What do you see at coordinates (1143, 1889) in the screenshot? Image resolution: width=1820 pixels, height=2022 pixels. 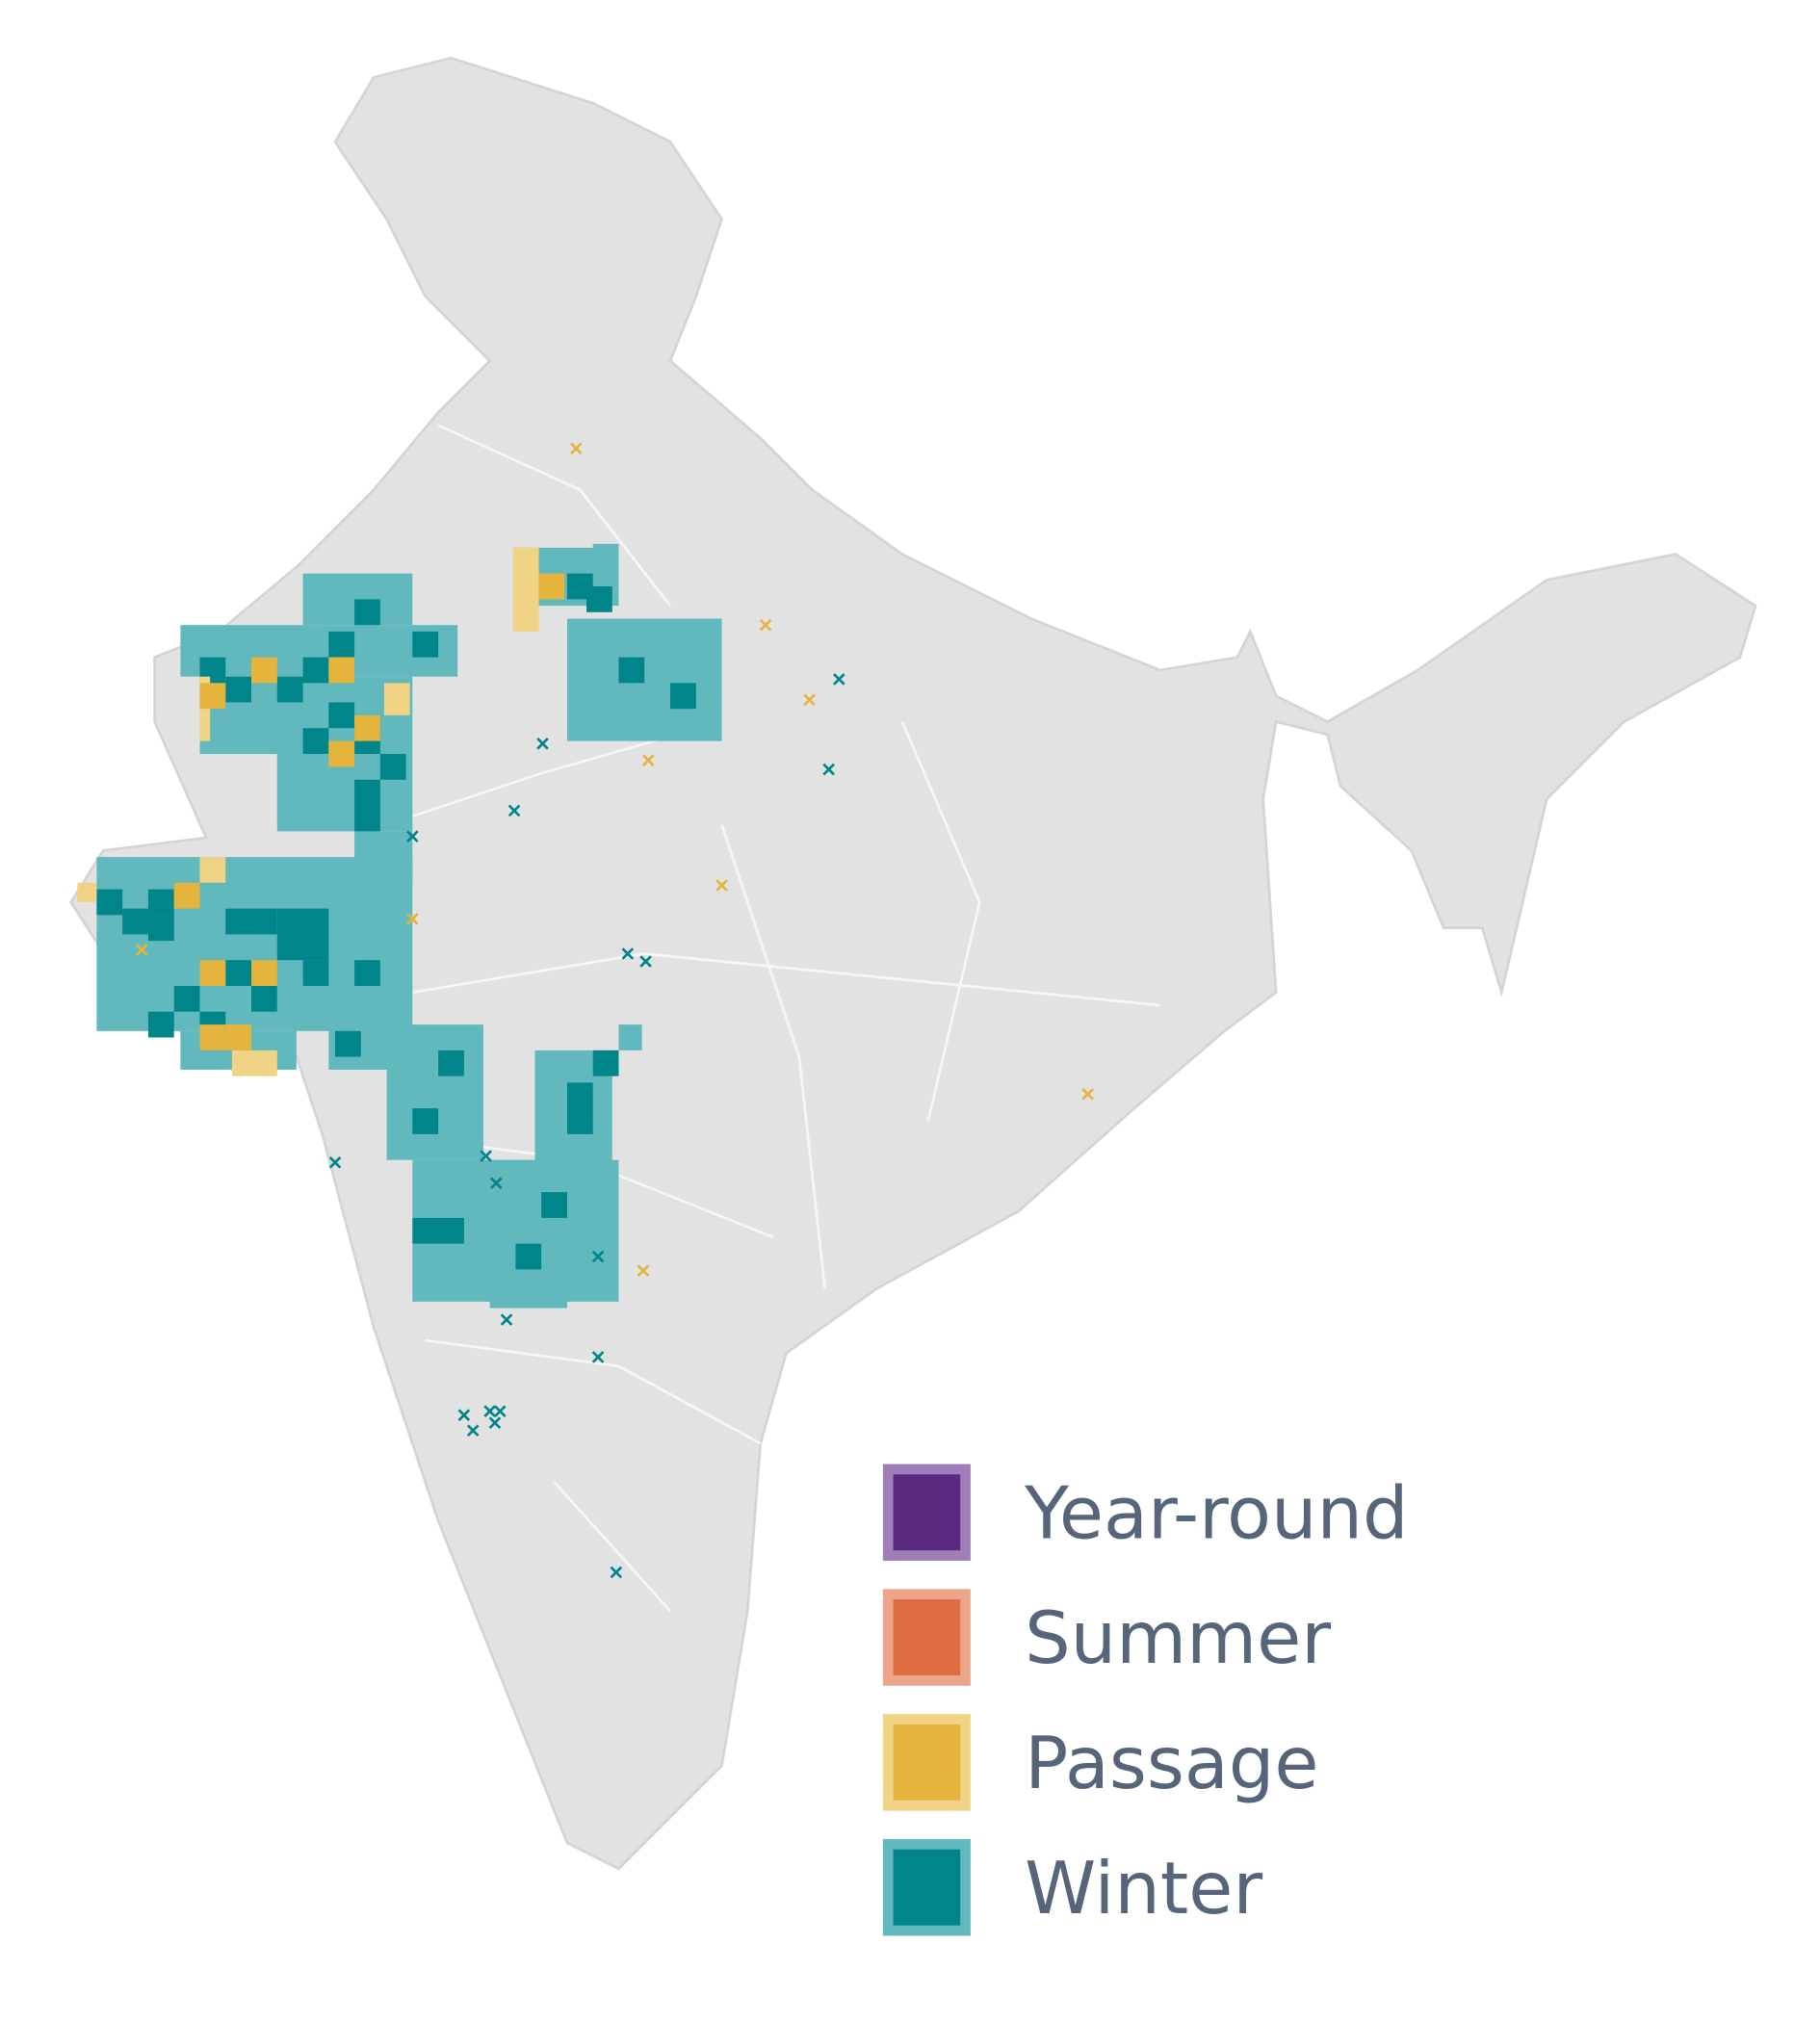 I see `legend-label: Winter` at bounding box center [1143, 1889].